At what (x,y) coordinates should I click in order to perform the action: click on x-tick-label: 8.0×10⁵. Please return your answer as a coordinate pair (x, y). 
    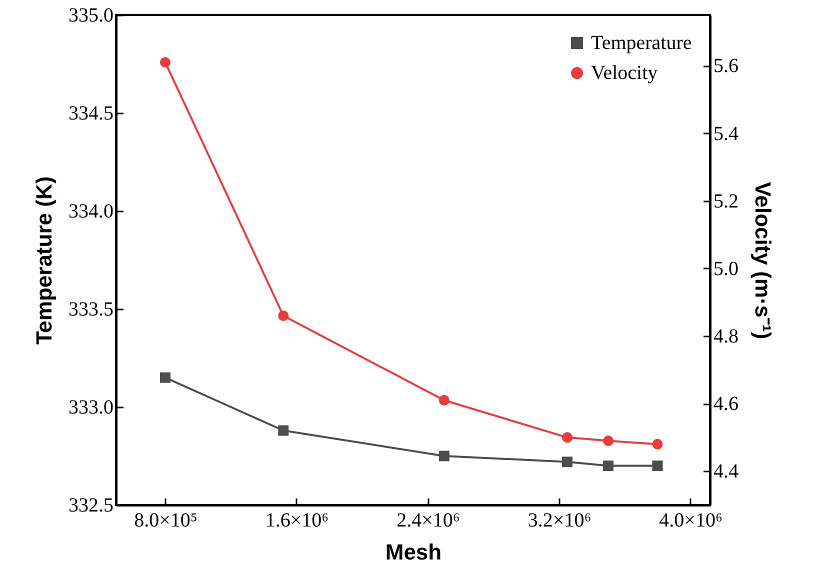
    Looking at the image, I should click on (166, 521).